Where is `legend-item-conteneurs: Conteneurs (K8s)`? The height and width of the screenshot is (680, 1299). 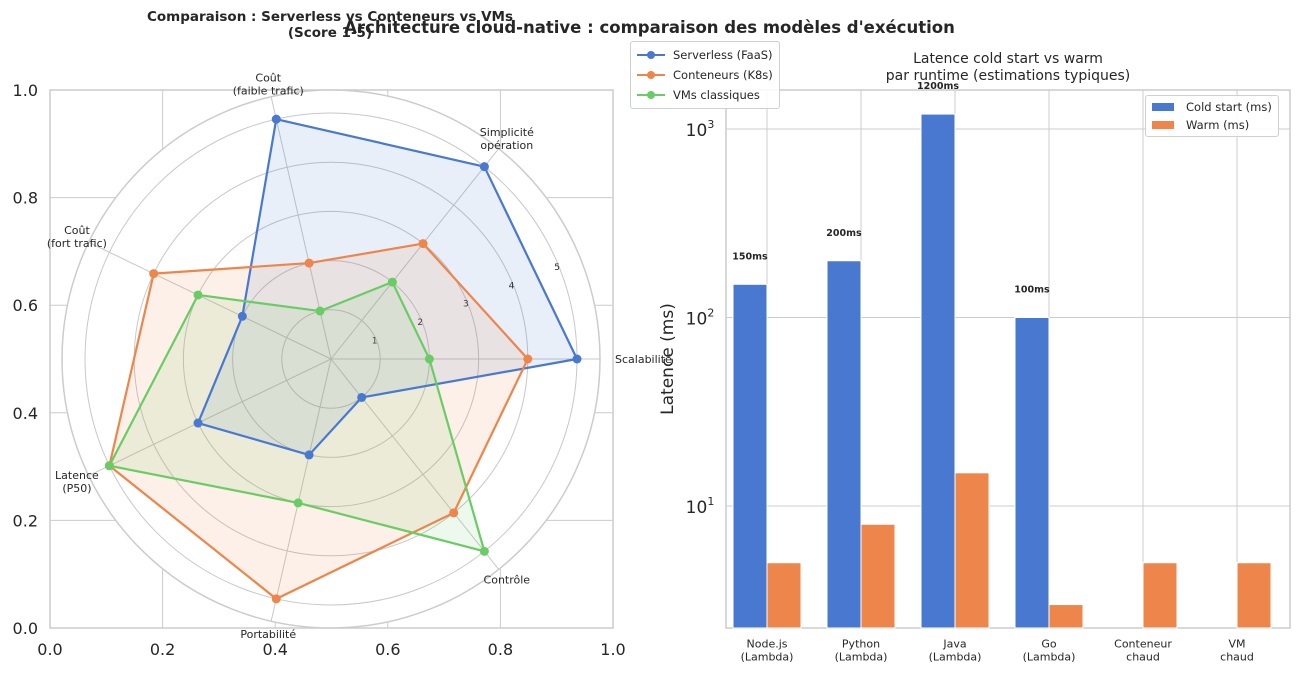 legend-item-conteneurs: Conteneurs (K8s) is located at coordinates (705, 75).